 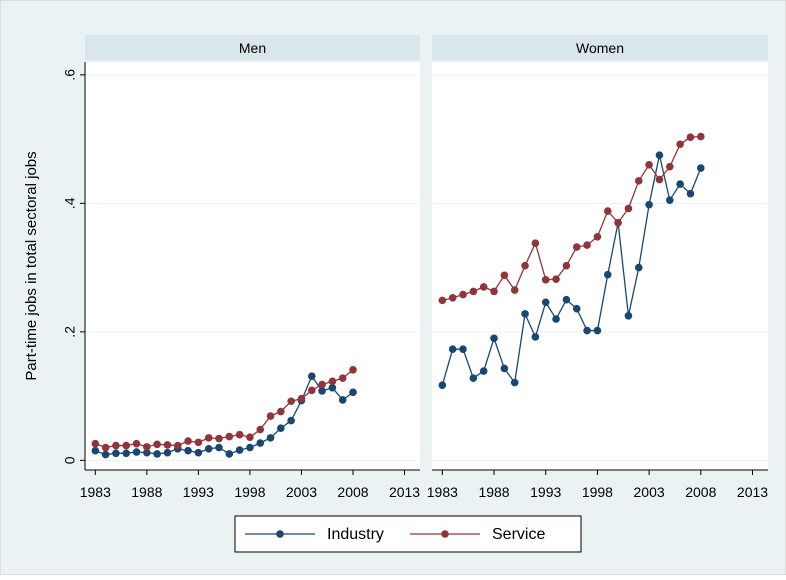 What do you see at coordinates (70, 460) in the screenshot?
I see `y-tick-label: 0` at bounding box center [70, 460].